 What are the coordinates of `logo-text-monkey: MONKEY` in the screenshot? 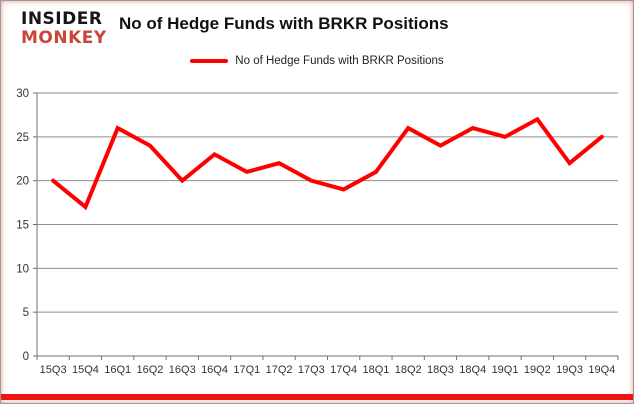 It's located at (64, 38).